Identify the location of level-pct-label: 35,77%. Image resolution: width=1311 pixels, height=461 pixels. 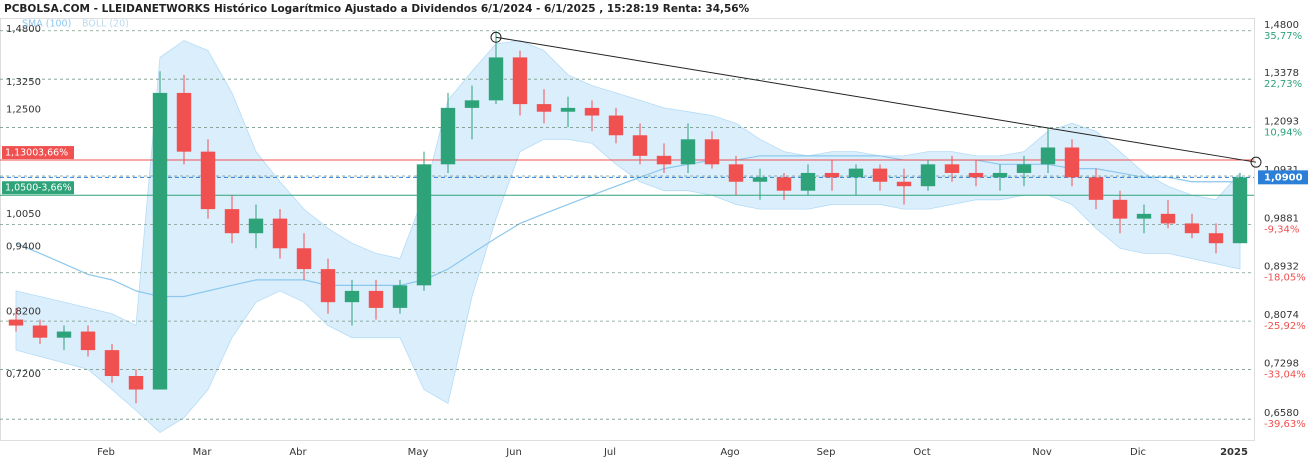
(1283, 36).